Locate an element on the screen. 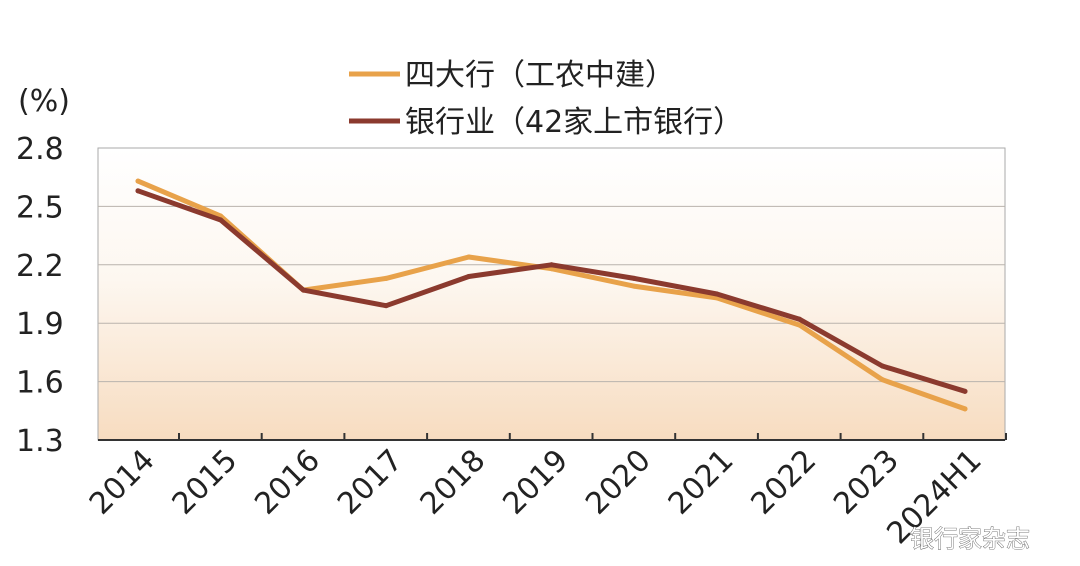 This screenshot has width=1080, height=566. legend-label-four-big-banks: 四大行（工农中建） is located at coordinates (540, 75).